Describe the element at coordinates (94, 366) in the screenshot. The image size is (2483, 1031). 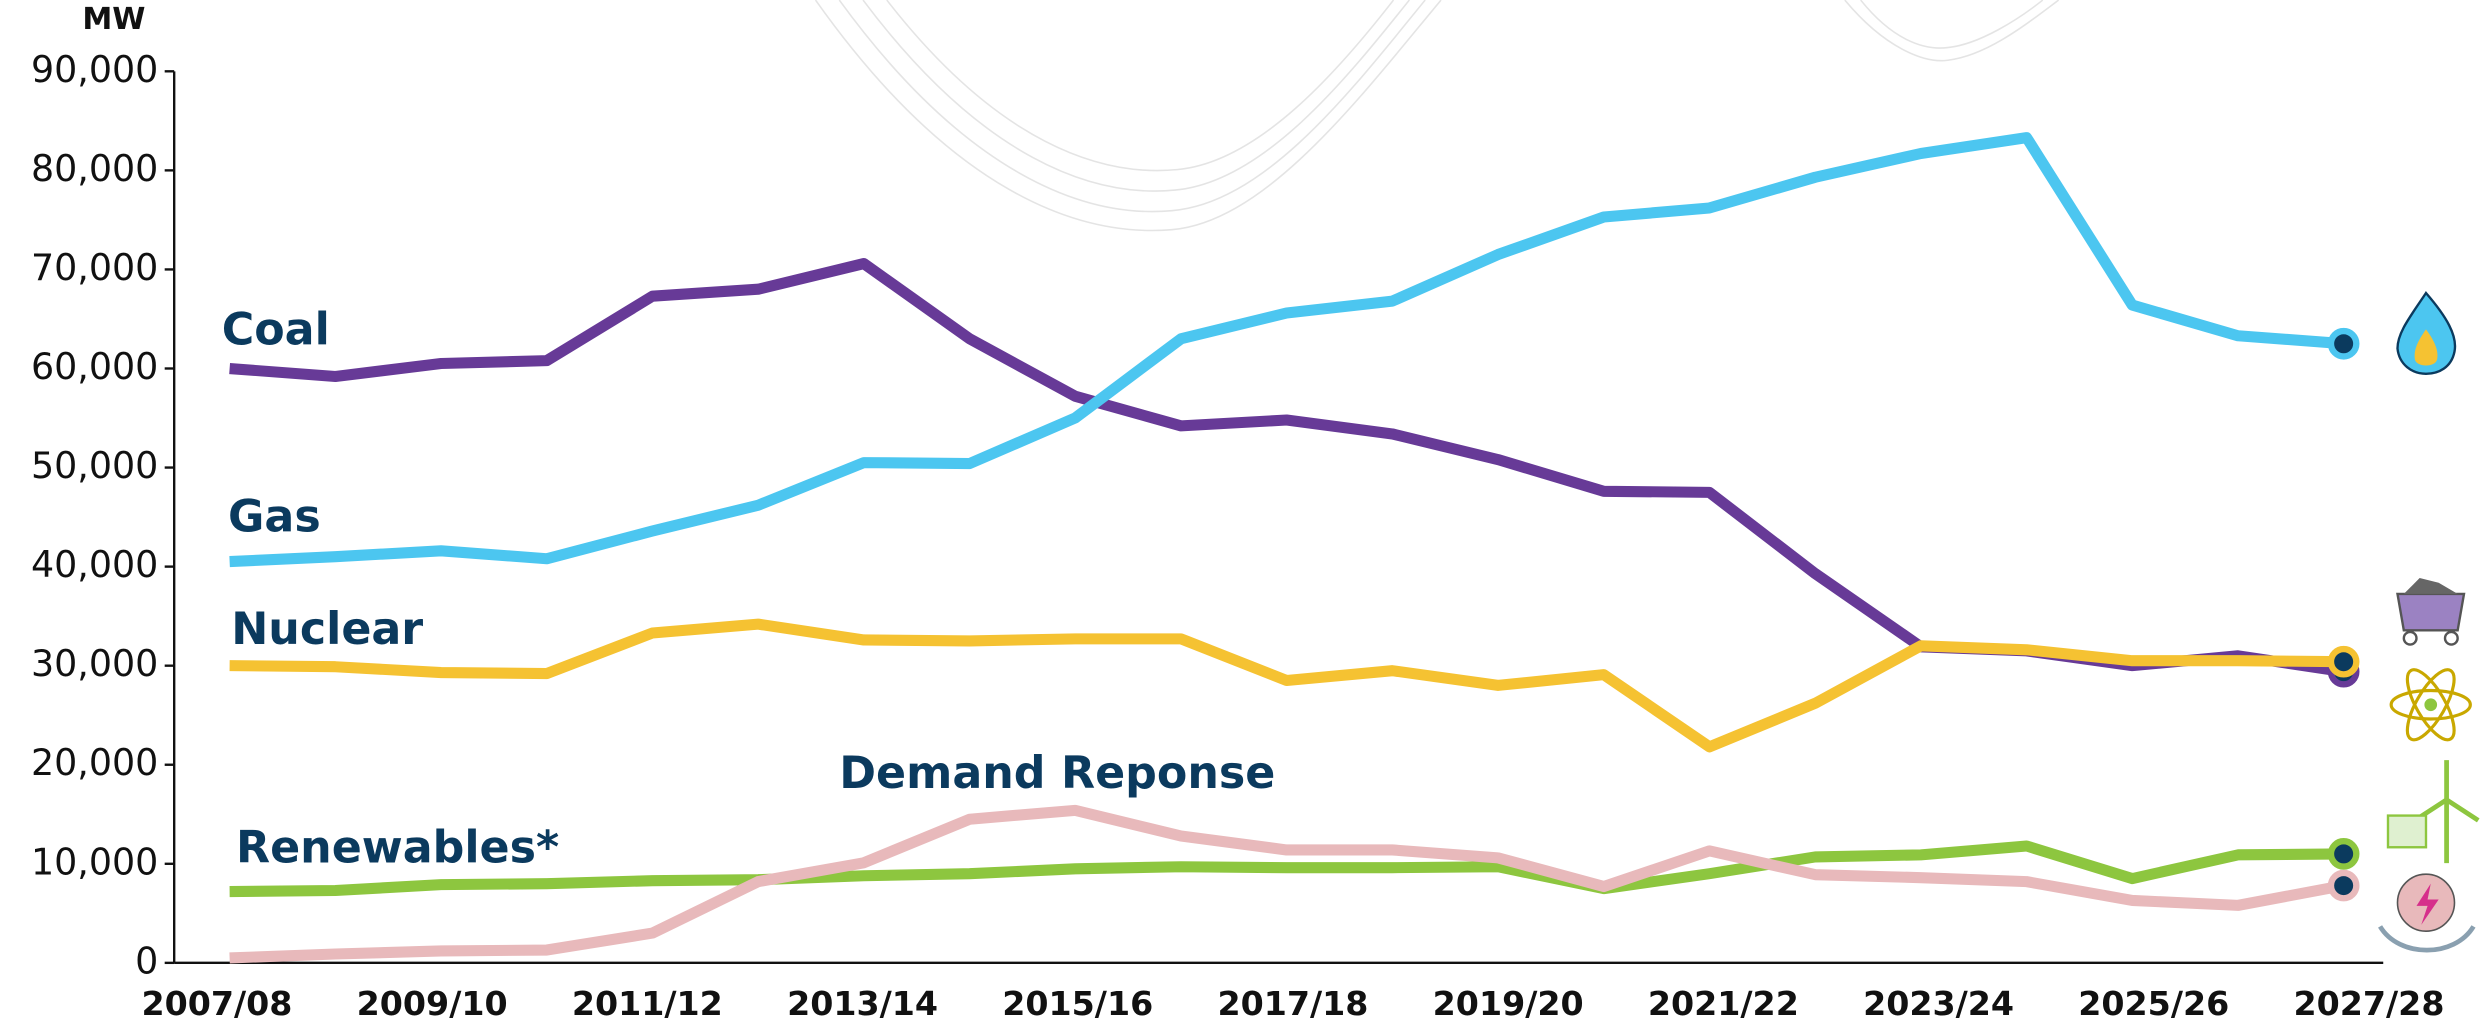
I see `y-tick-label: 60,000` at that location.